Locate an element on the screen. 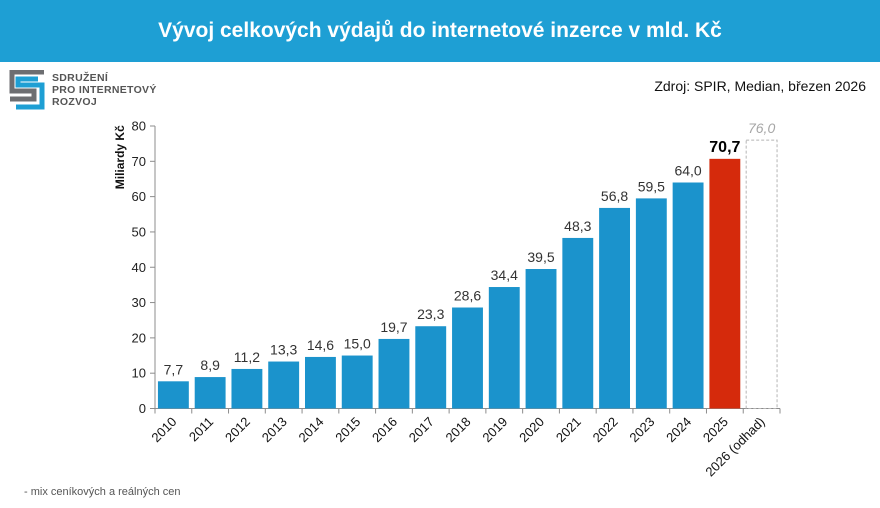 The width and height of the screenshot is (880, 508). bar-value-label: 59,5 is located at coordinates (651, 186).